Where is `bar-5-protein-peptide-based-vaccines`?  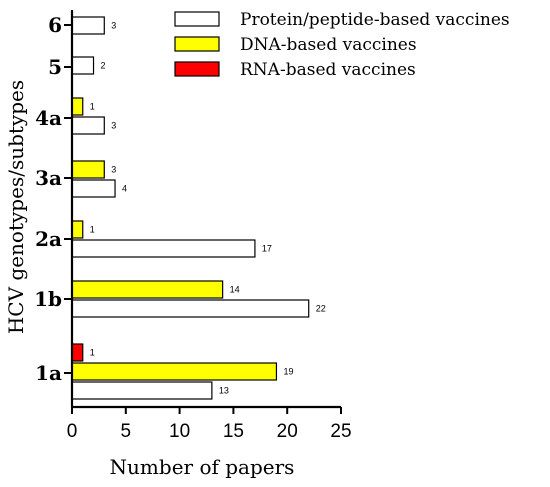
bar-5-protein-peptide-based-vaccines is located at coordinates (83, 65).